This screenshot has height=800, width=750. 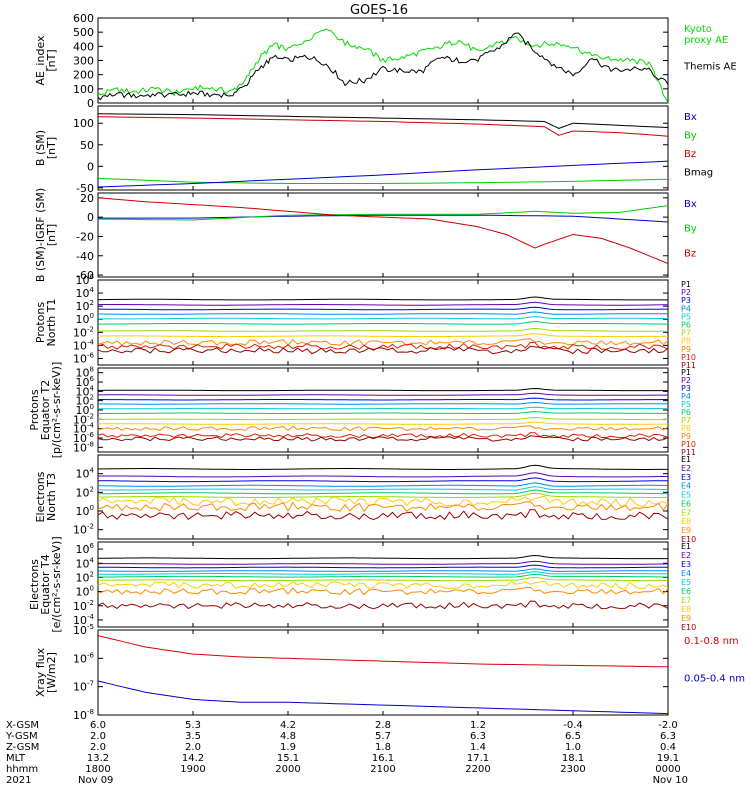 I want to click on legend-e5: E5, so click(x=686, y=582).